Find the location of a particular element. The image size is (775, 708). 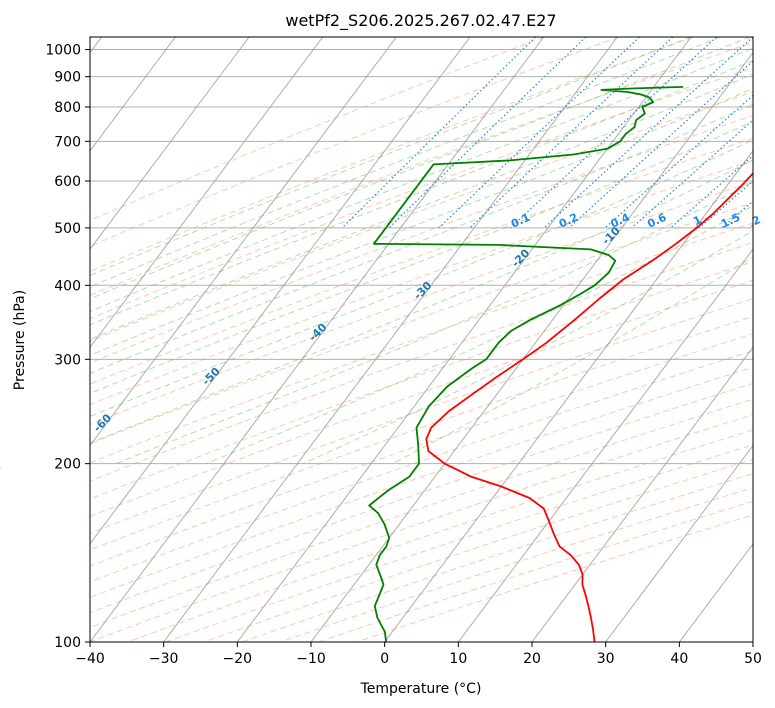

y-axis-label: Pressure (hPa) is located at coordinates (20, 340).